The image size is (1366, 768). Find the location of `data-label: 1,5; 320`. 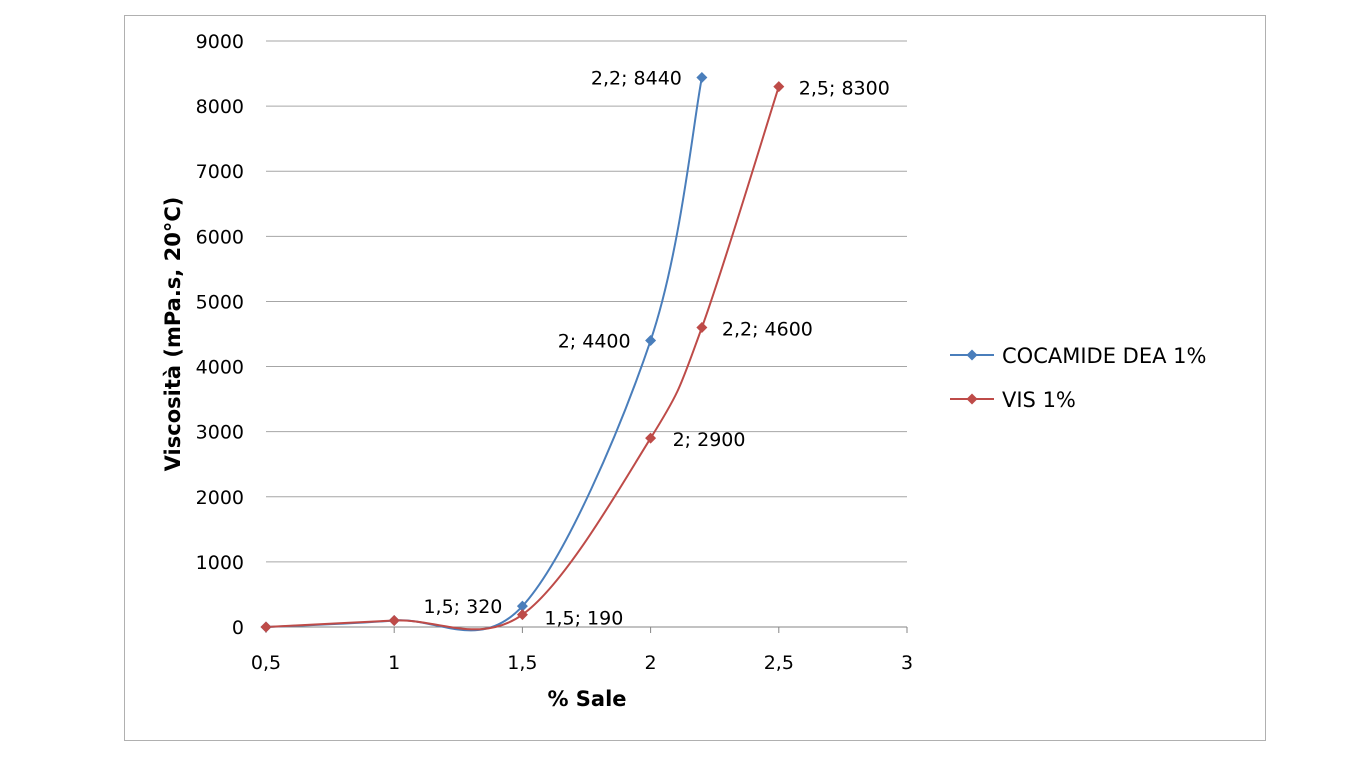

data-label: 1,5; 320 is located at coordinates (462, 607).